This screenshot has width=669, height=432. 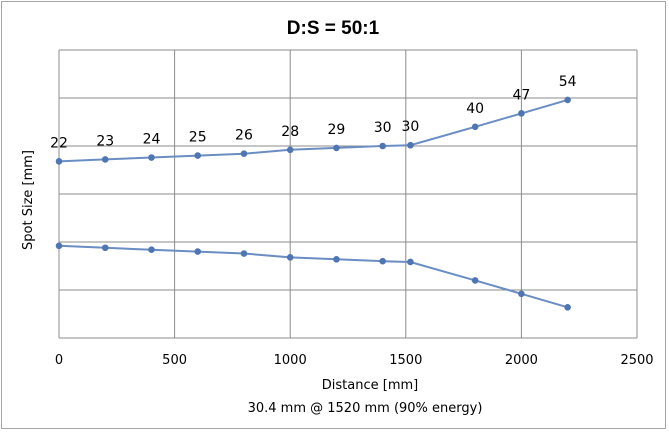 I want to click on x-tick-label: 2000, so click(x=521, y=360).